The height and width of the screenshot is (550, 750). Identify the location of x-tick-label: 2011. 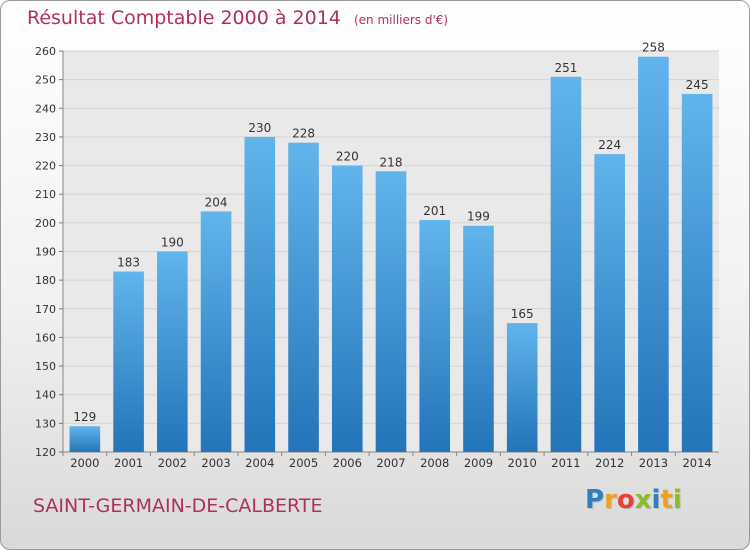
(565, 463).